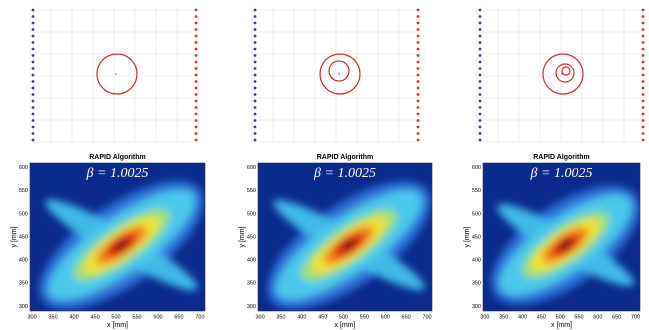 The height and width of the screenshot is (330, 649). What do you see at coordinates (578, 317) in the screenshot?
I see `x-tick-label: 550` at bounding box center [578, 317].